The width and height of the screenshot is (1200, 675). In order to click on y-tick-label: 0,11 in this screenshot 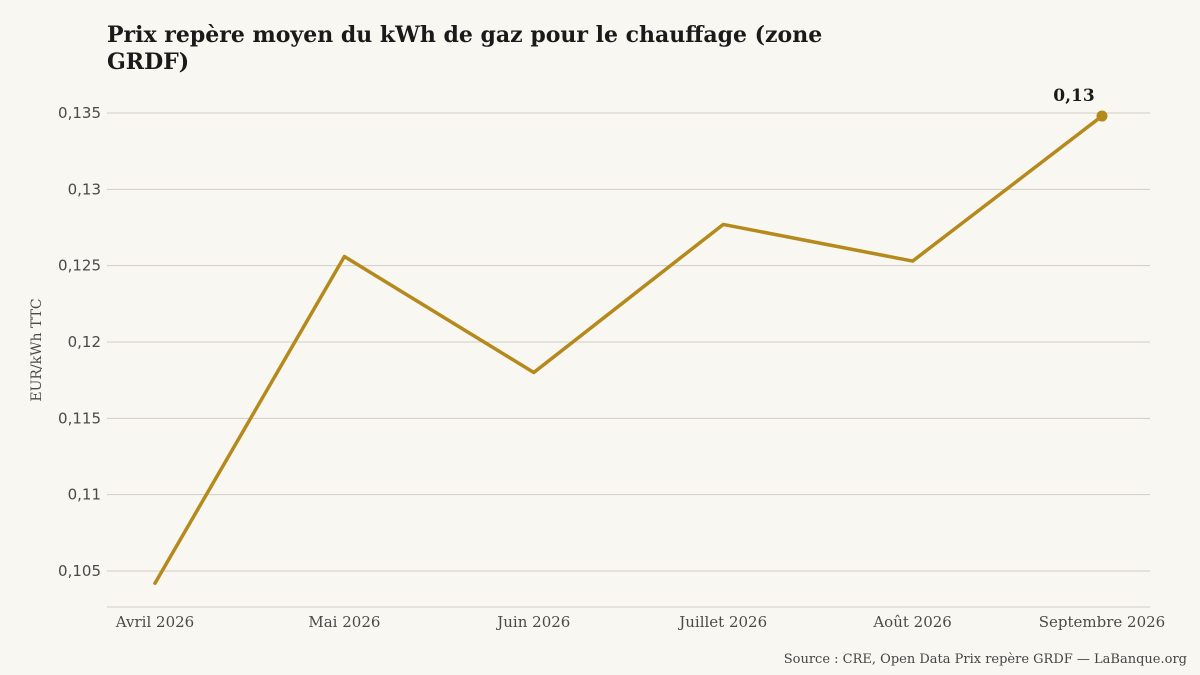, I will do `click(84, 495)`.